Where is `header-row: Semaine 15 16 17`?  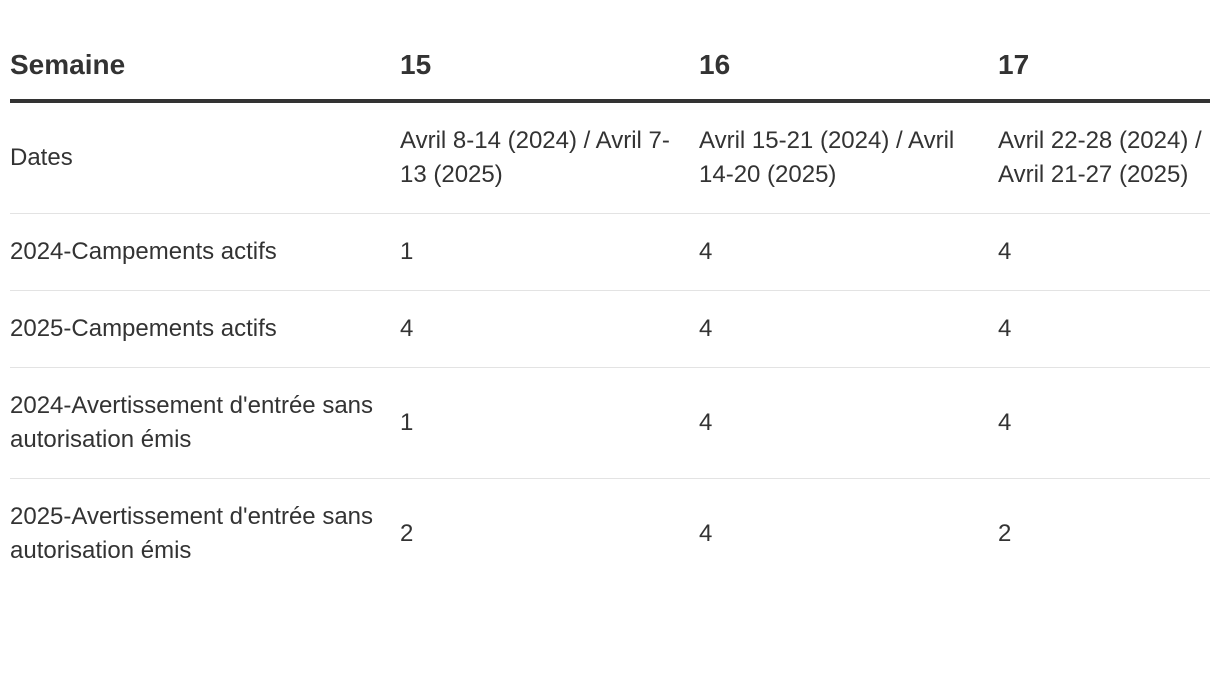 header-row: Semaine 15 16 17 is located at coordinates (610, 66).